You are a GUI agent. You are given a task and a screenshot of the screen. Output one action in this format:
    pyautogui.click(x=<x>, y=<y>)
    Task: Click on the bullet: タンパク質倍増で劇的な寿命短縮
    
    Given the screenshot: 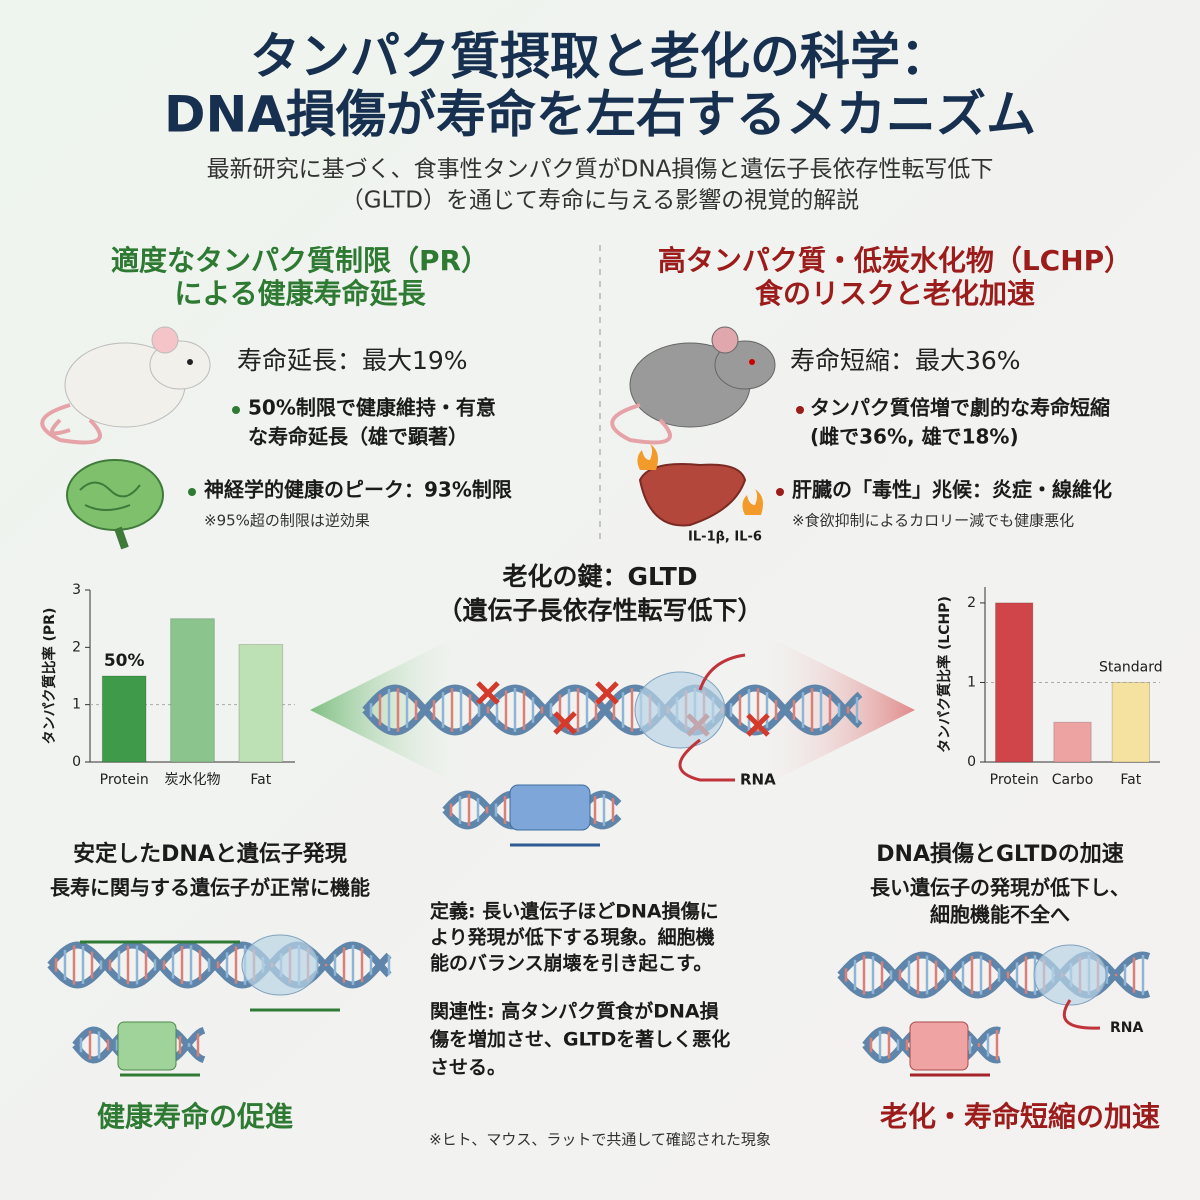 What is the action you would take?
    pyautogui.click(x=960, y=408)
    